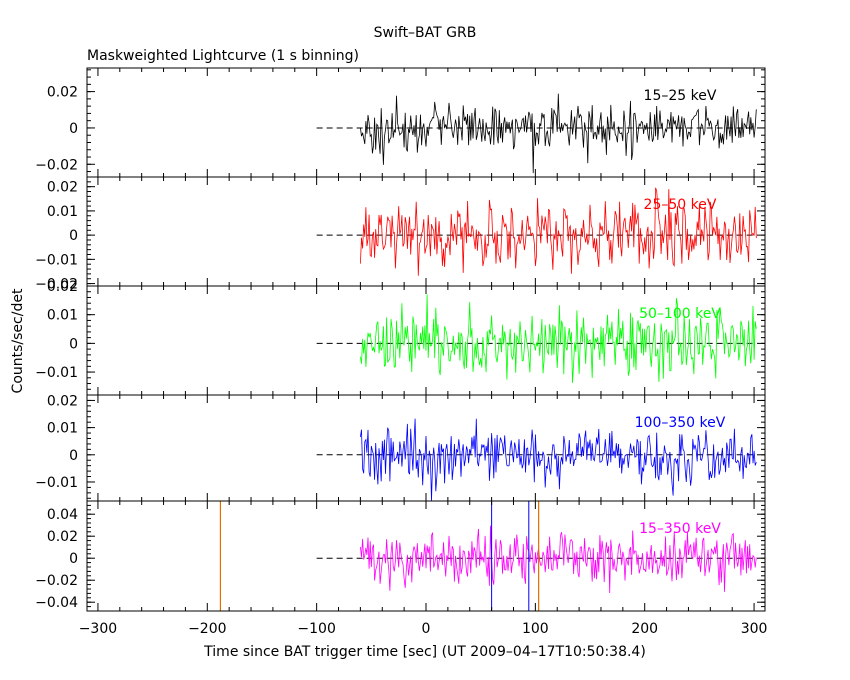 The height and width of the screenshot is (680, 850). I want to click on x-tick-label: 300, so click(754, 629).